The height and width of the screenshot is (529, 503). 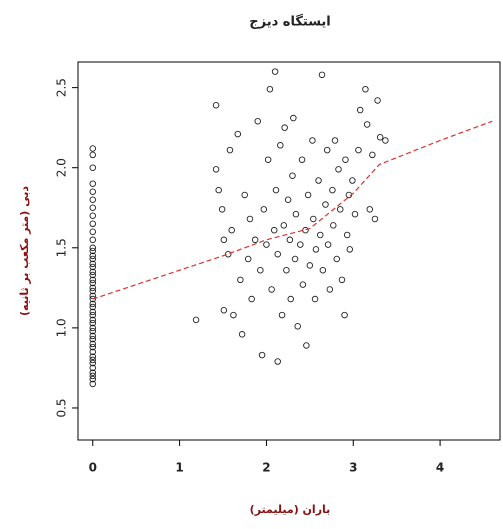 What do you see at coordinates (93, 468) in the screenshot?
I see `x-tick-label: 0` at bounding box center [93, 468].